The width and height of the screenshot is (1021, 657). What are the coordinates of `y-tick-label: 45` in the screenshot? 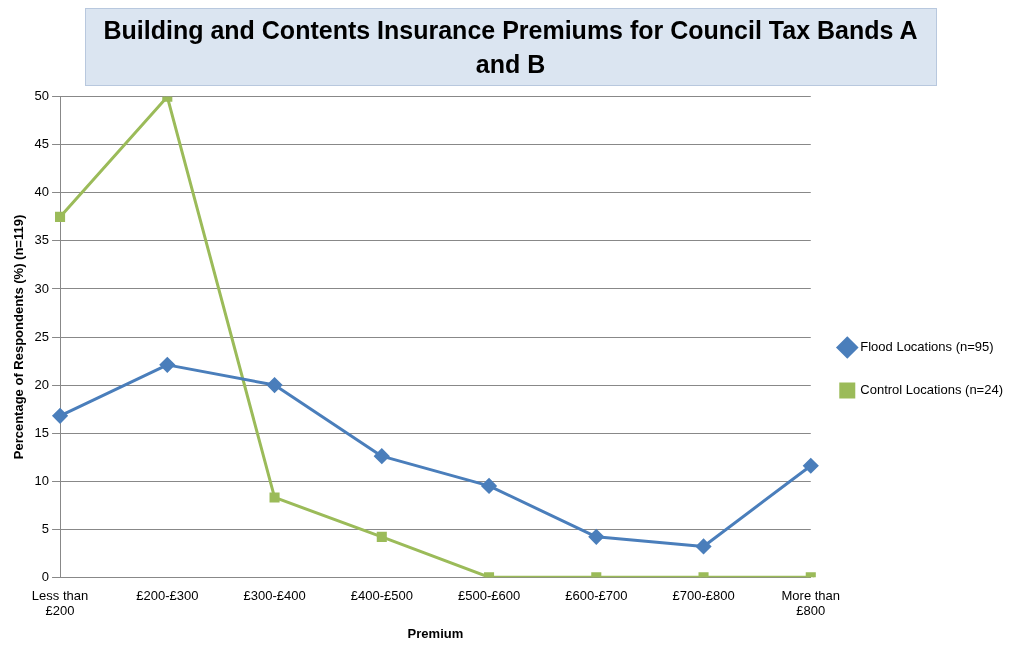 It's located at (42, 144).